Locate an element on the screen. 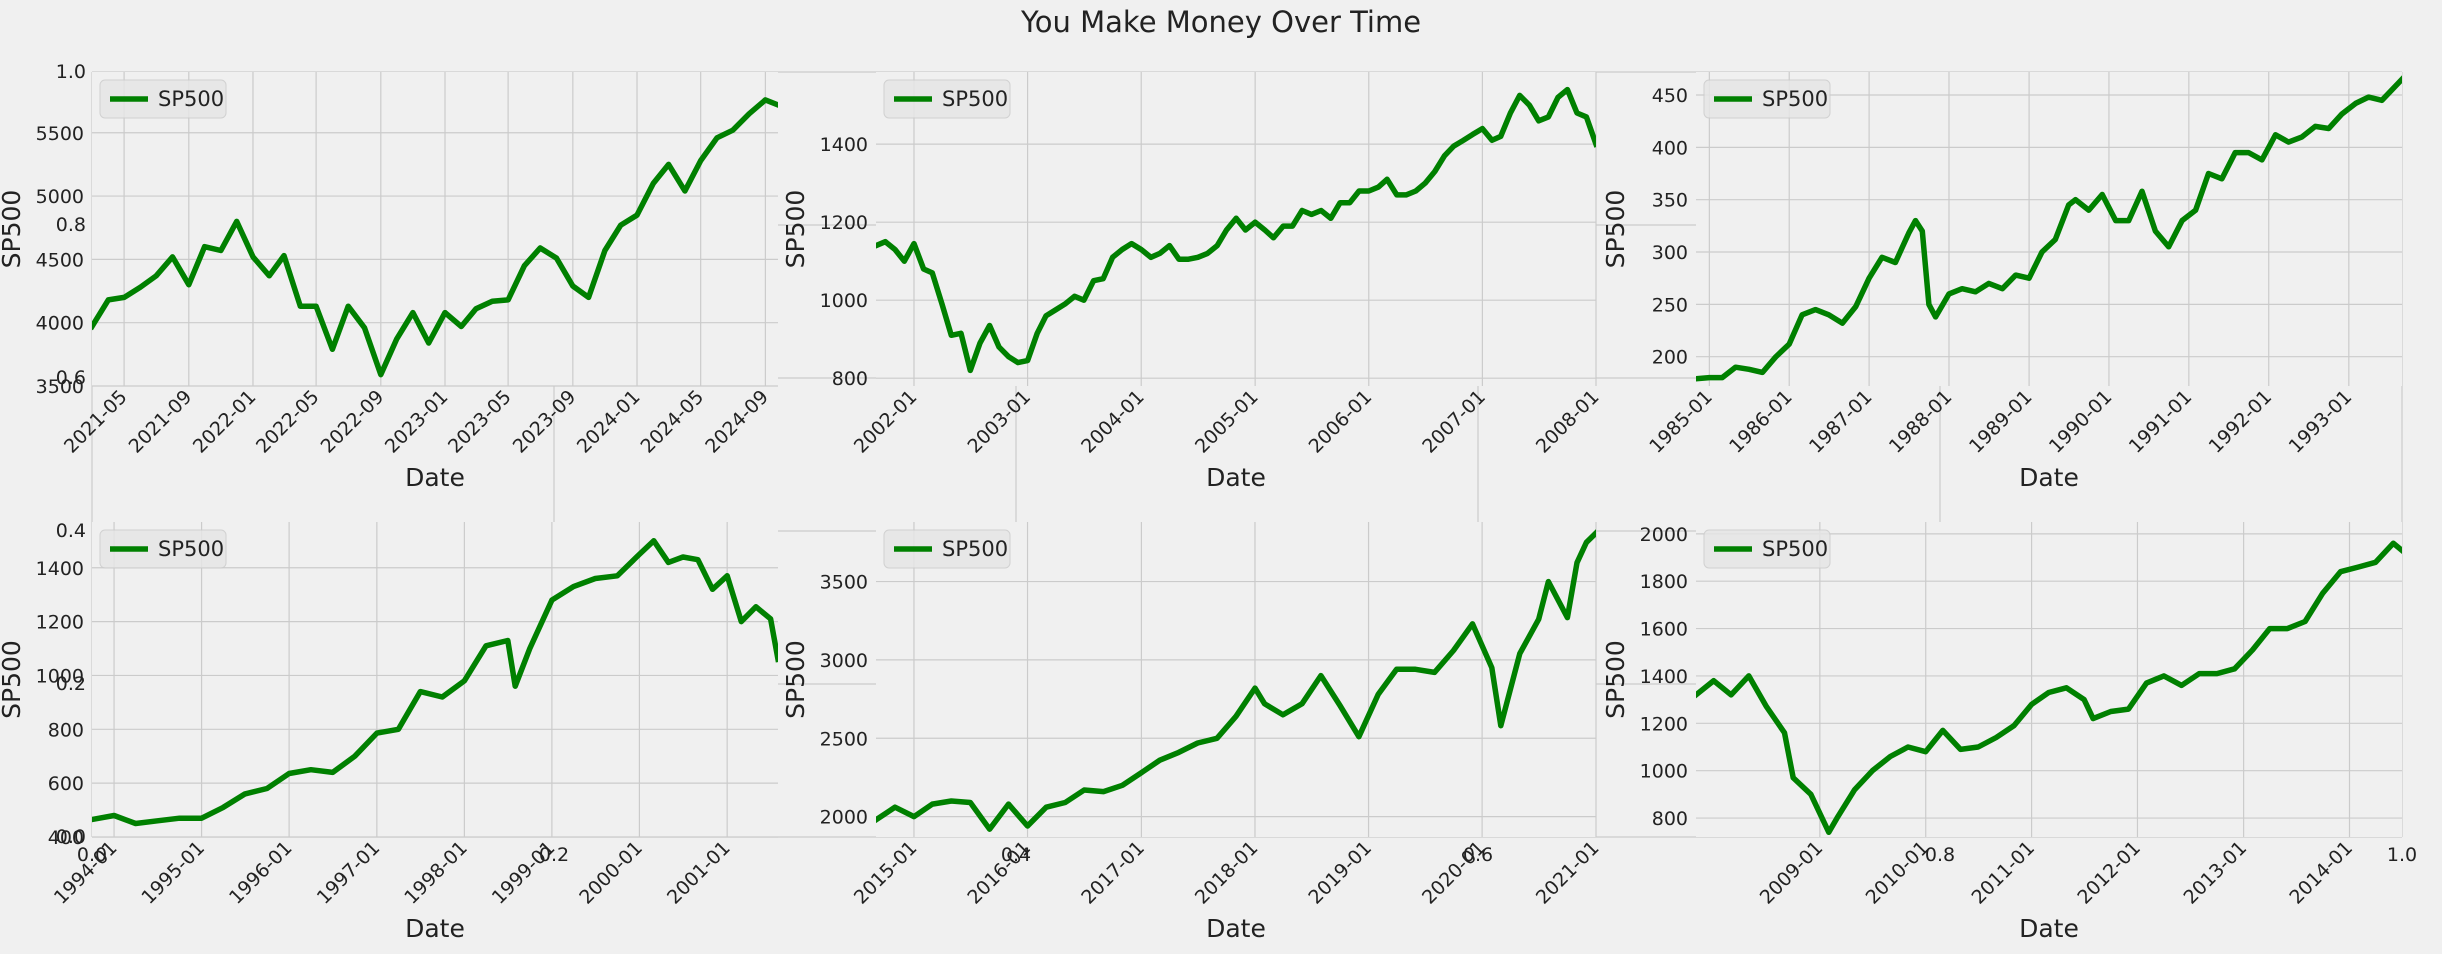  y-tick-label: 300 is located at coordinates (1670, 253).